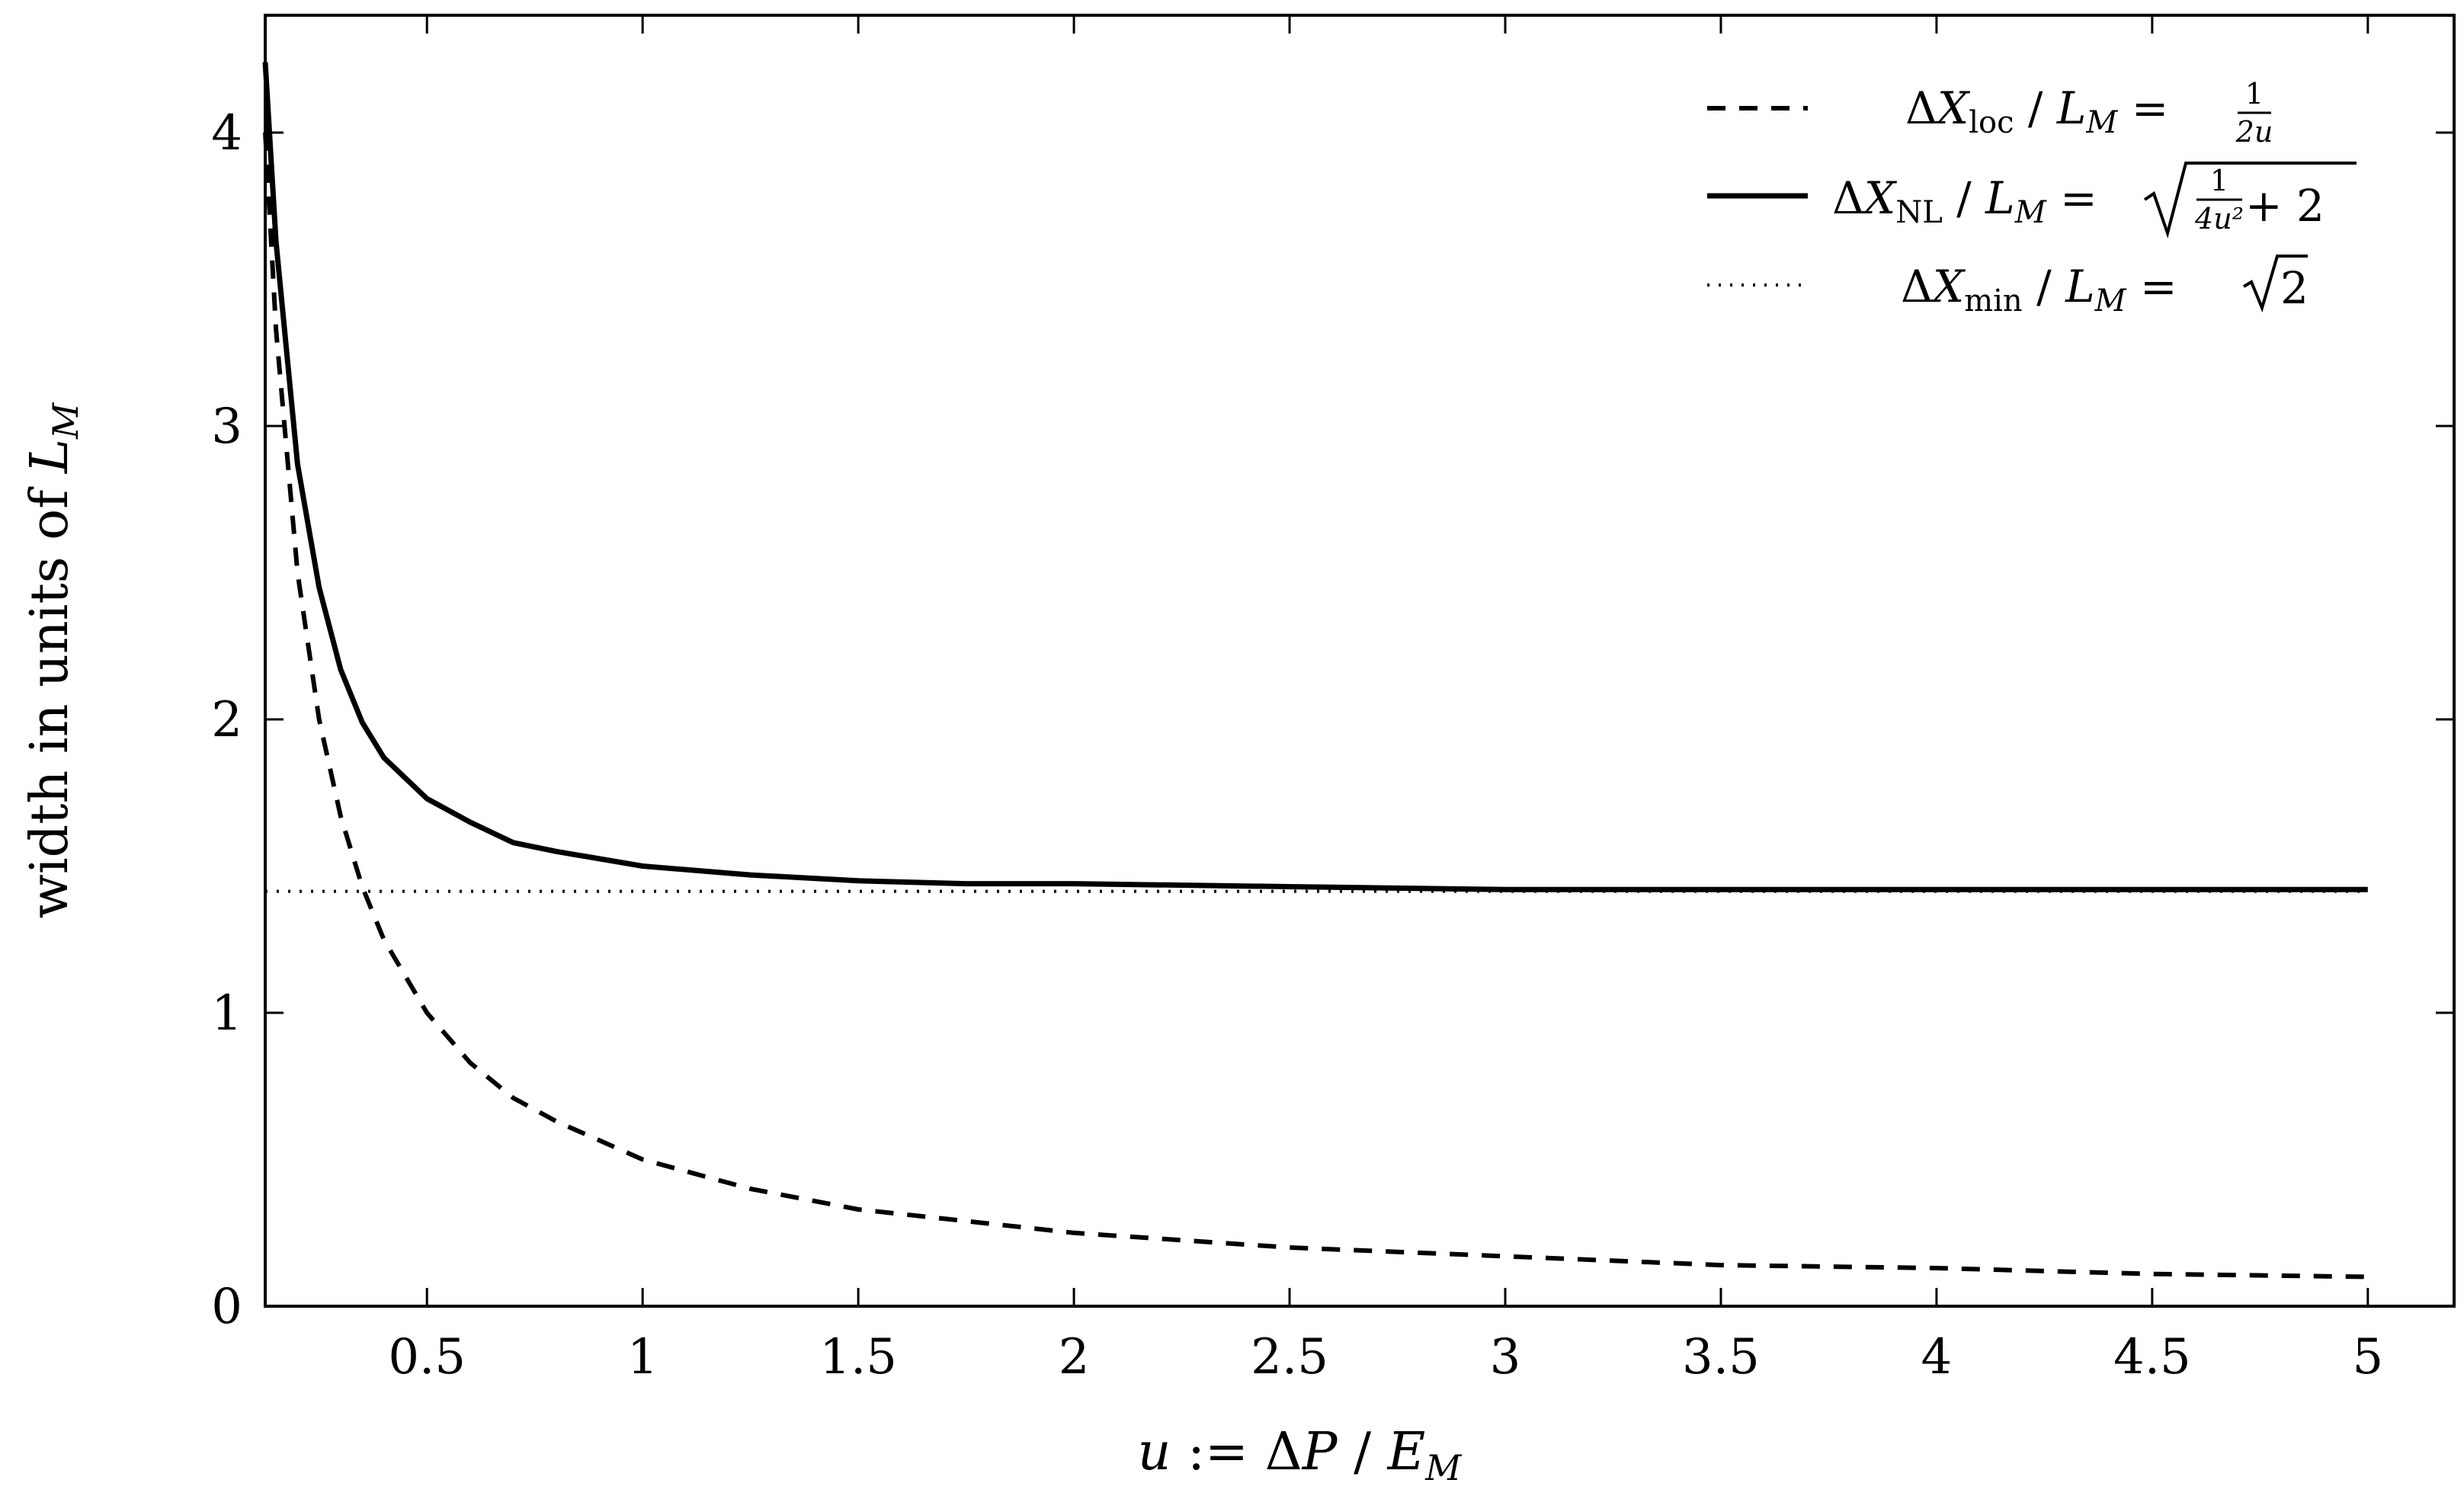 The image size is (2464, 1499). Describe the element at coordinates (2294, 288) in the screenshot. I see `legend-radicand-min: 2` at that location.